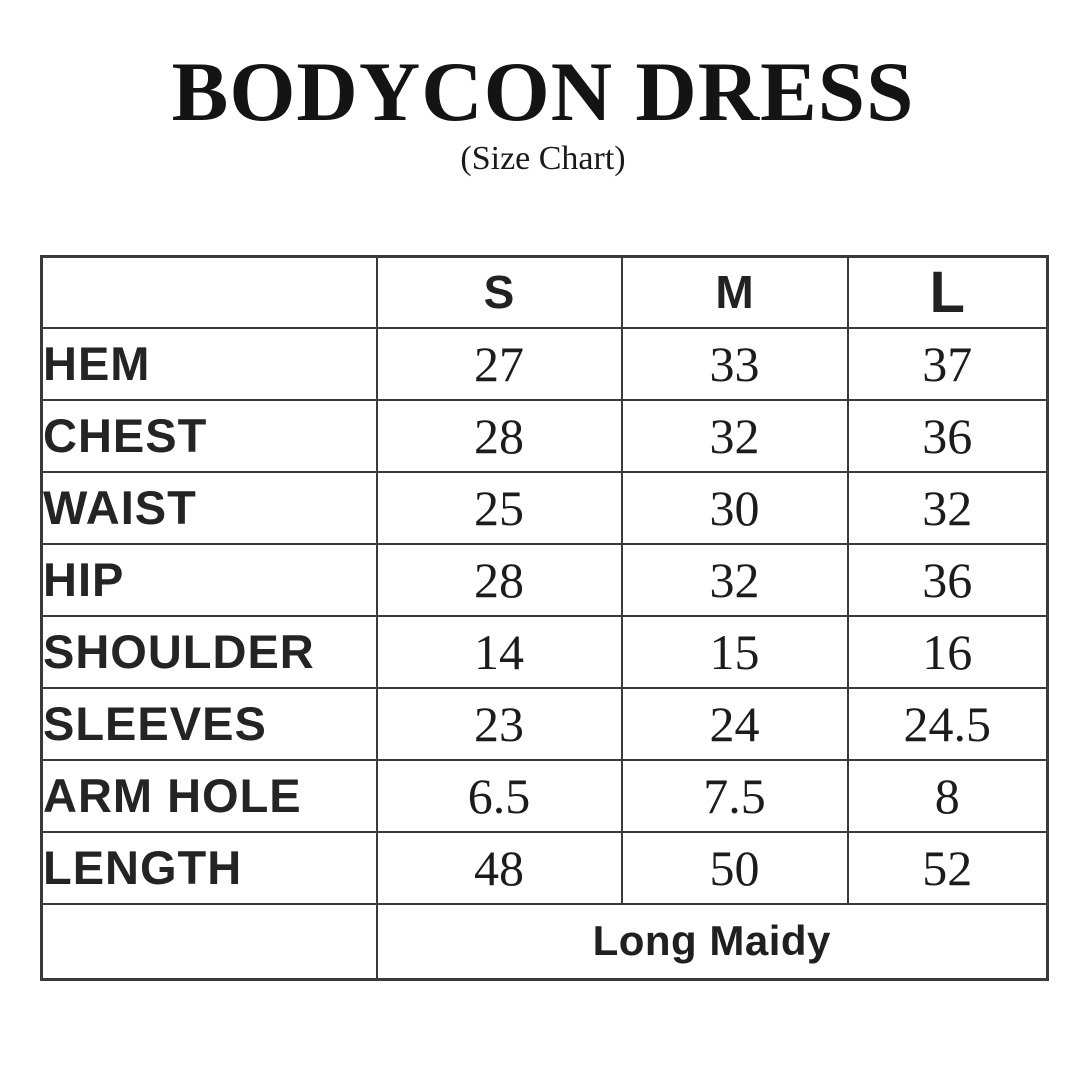  I want to click on header-empty-cell, so click(209, 292).